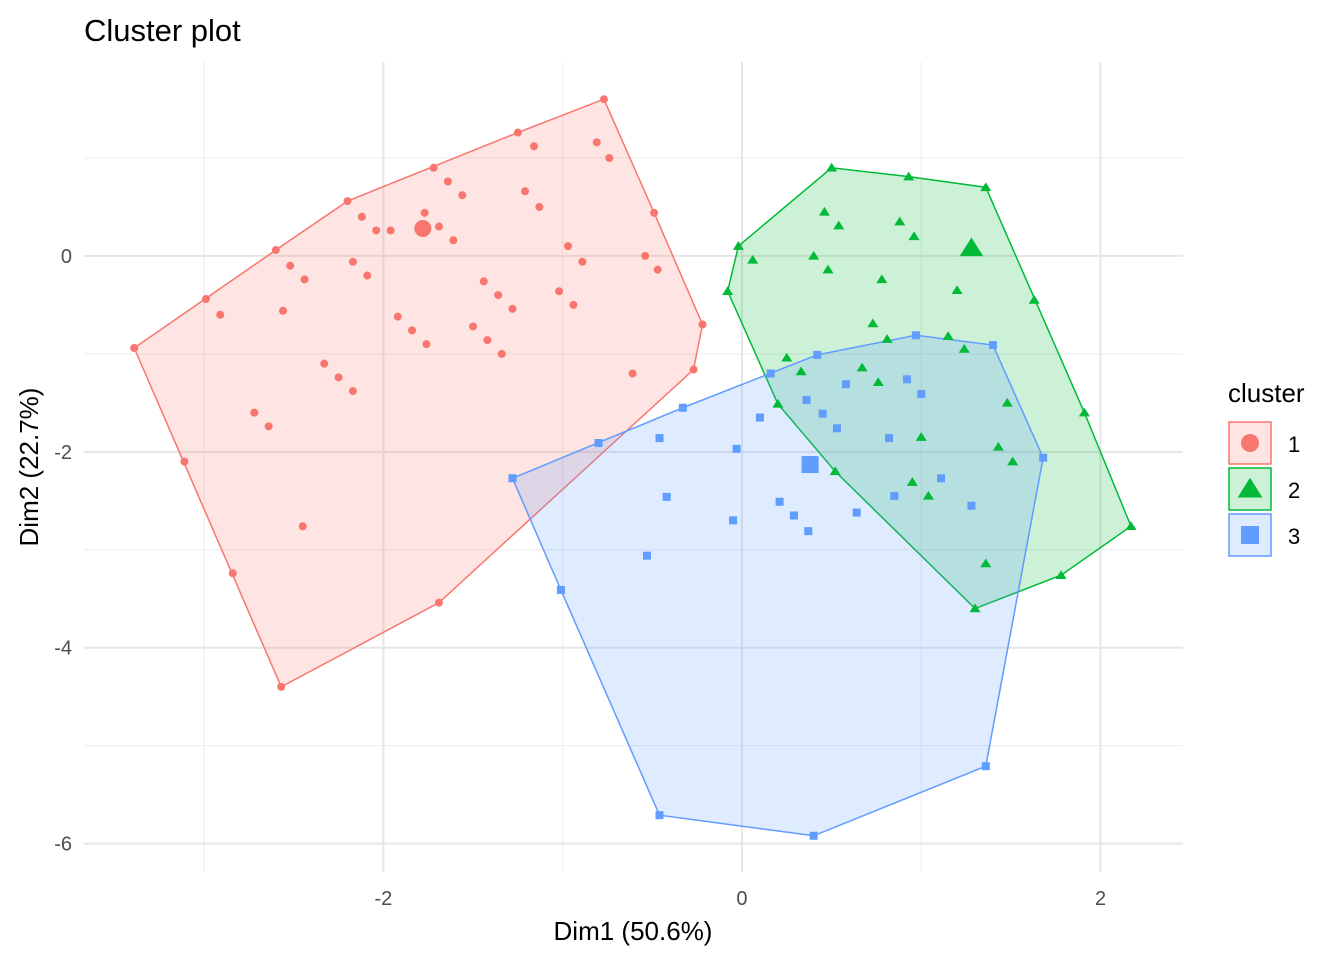 This screenshot has height=960, width=1344. What do you see at coordinates (971, 247) in the screenshot?
I see `cluster-2-centroid` at bounding box center [971, 247].